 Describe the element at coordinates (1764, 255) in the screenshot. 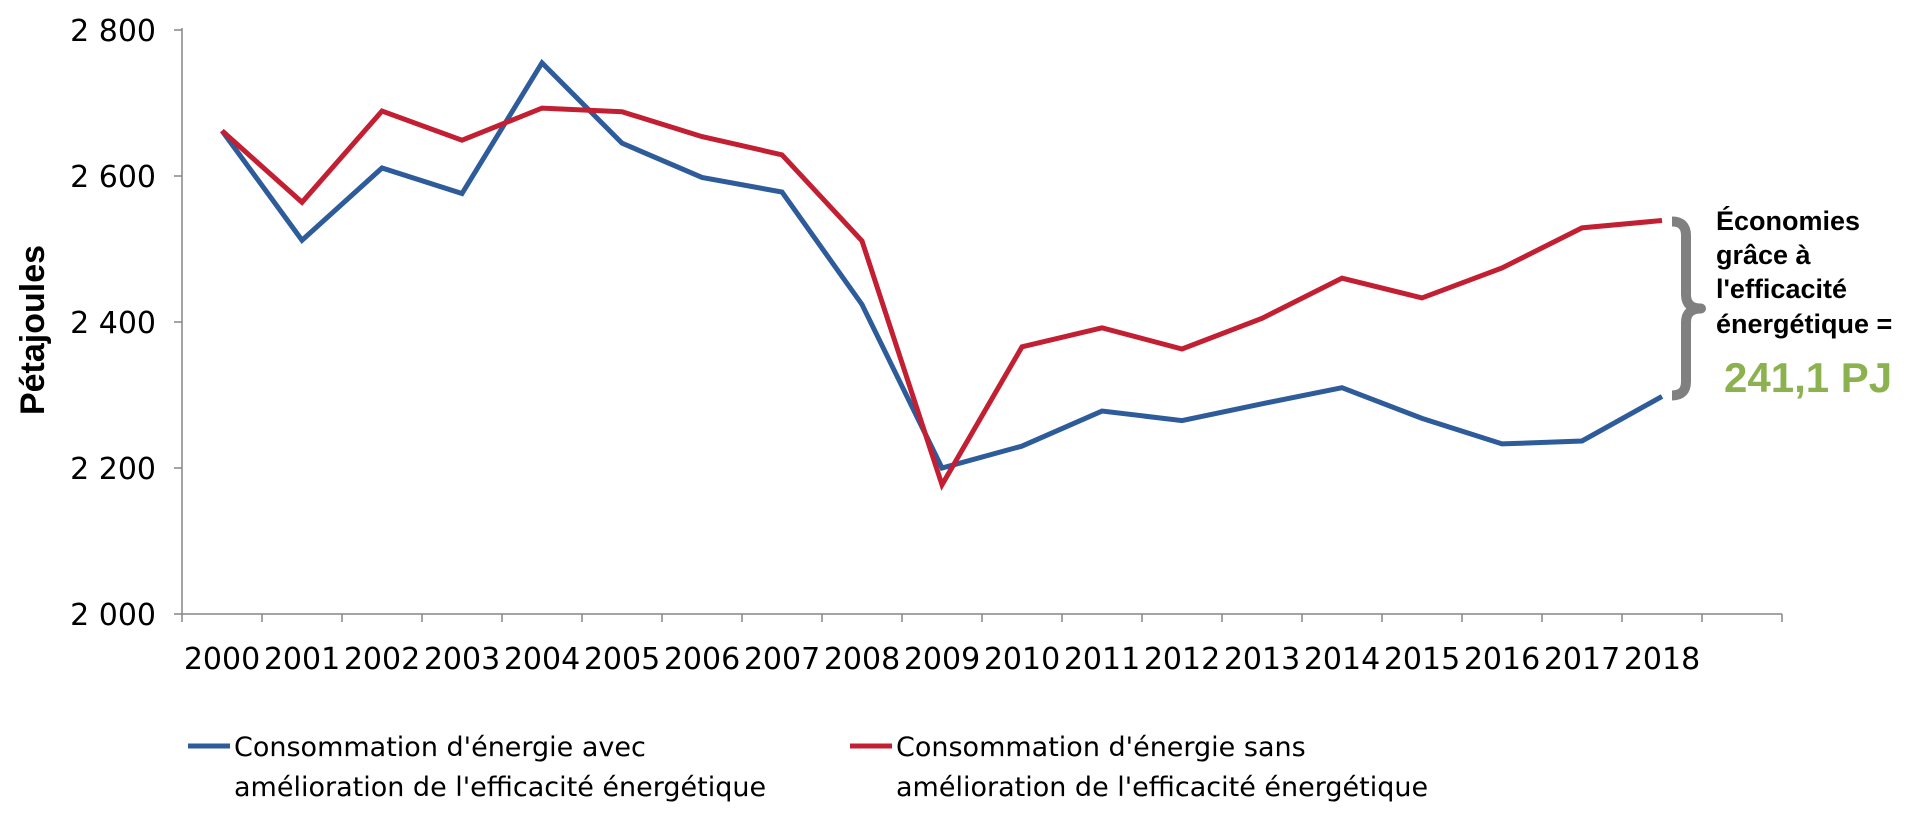

I see `annotation-line-2: grâce à` at that location.